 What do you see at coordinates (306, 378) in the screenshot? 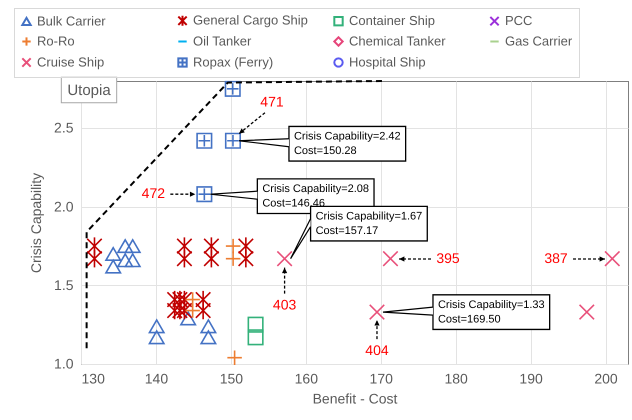
I see `x-tick-label: 160` at bounding box center [306, 378].